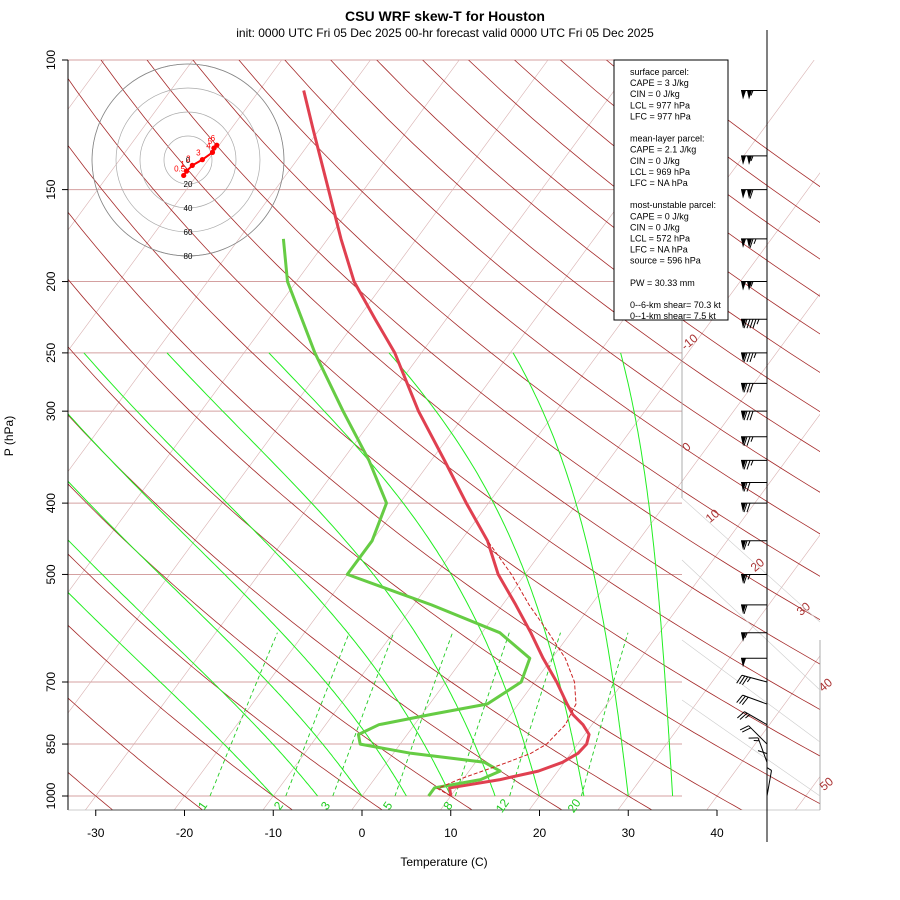  Describe the element at coordinates (51, 353) in the screenshot. I see `y-tick-label: 250` at that location.